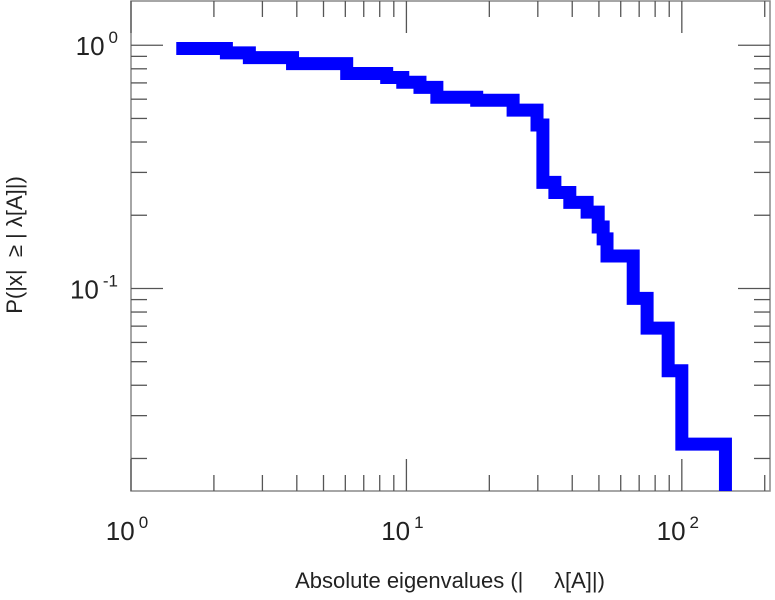 The image size is (775, 600). I want to click on x-tick-label: 10 2, so click(678, 529).